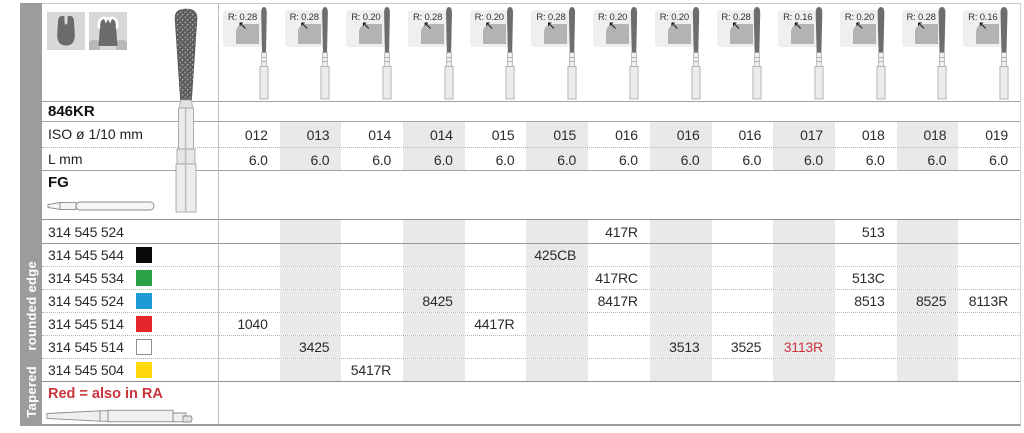 The width and height of the screenshot is (1024, 433). What do you see at coordinates (31, 392) in the screenshot?
I see `sidebar-category-label: Tapered` at bounding box center [31, 392].